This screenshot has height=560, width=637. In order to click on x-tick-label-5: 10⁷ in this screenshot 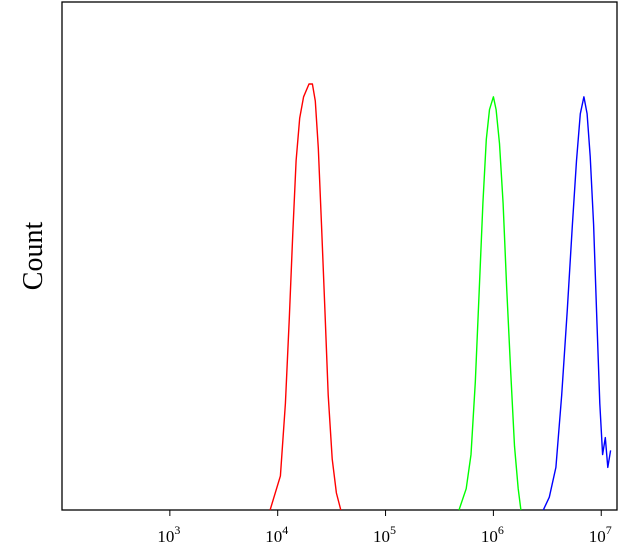, I will do `click(600, 534)`.